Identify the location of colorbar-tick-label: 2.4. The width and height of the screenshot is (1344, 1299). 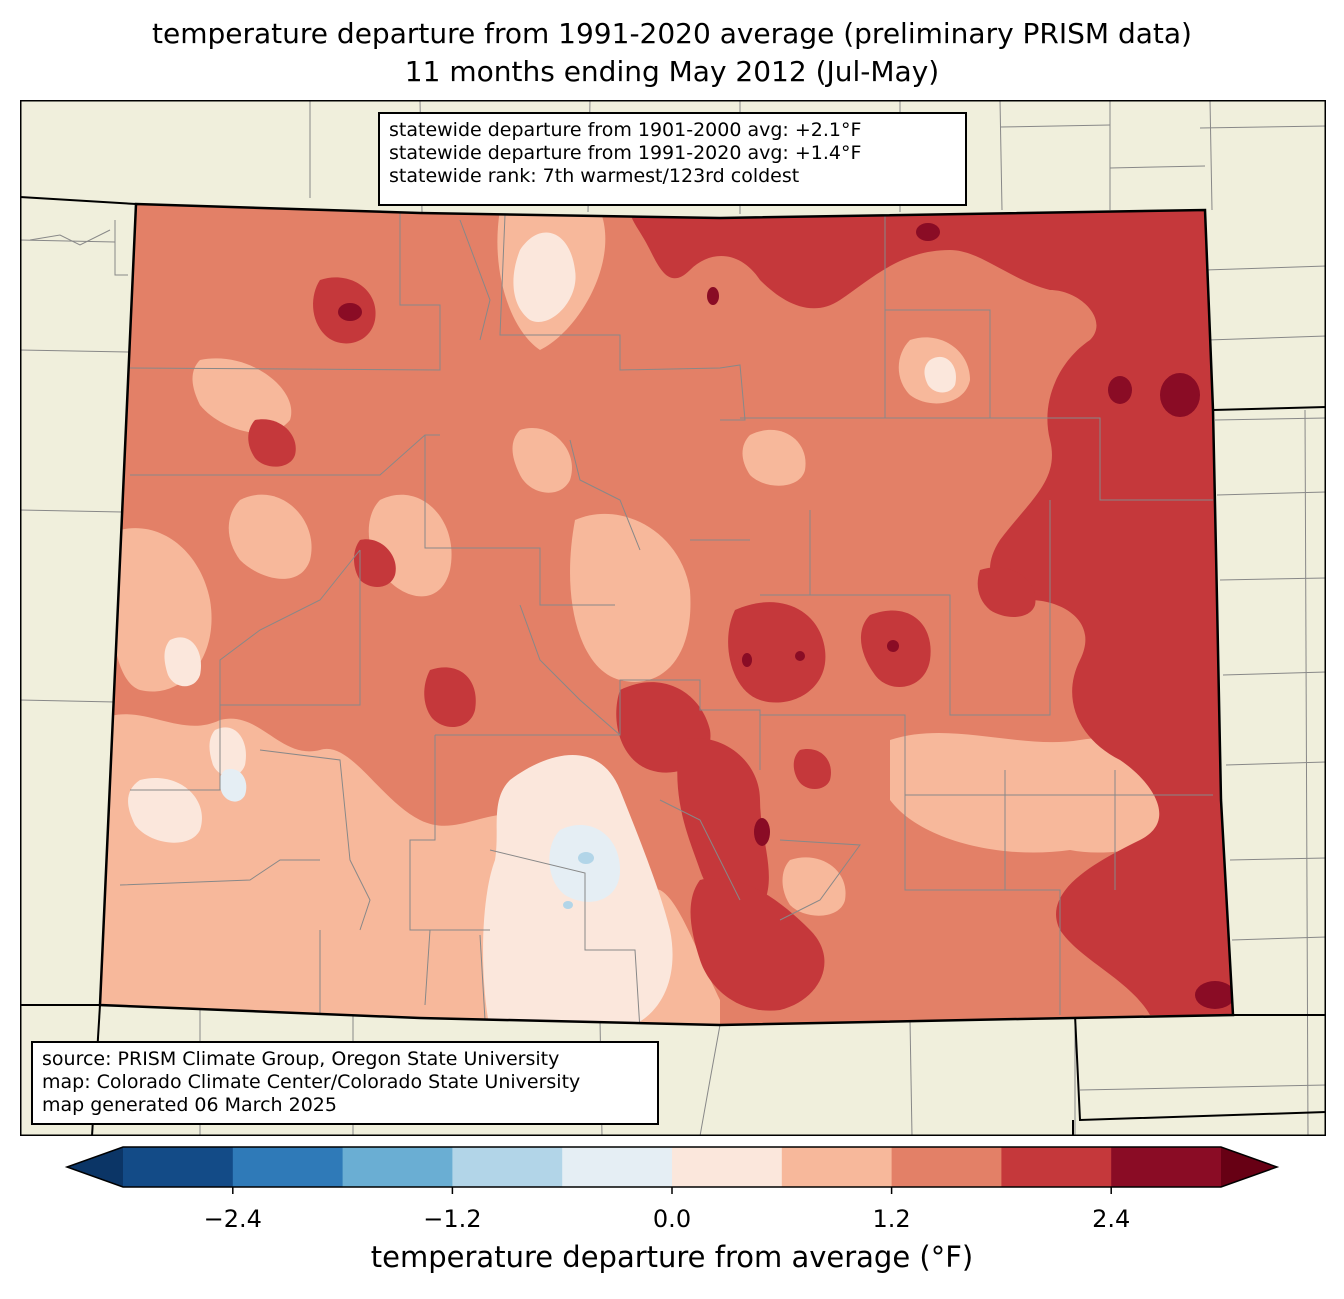
(1111, 1219).